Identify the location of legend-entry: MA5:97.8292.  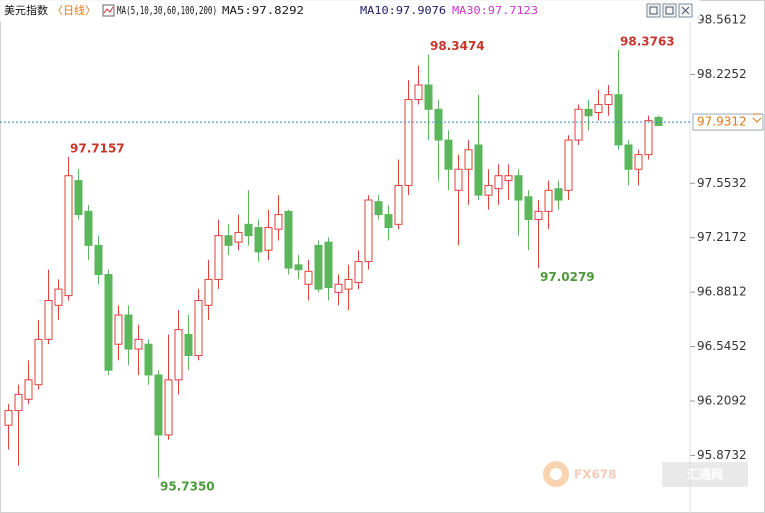
(263, 10).